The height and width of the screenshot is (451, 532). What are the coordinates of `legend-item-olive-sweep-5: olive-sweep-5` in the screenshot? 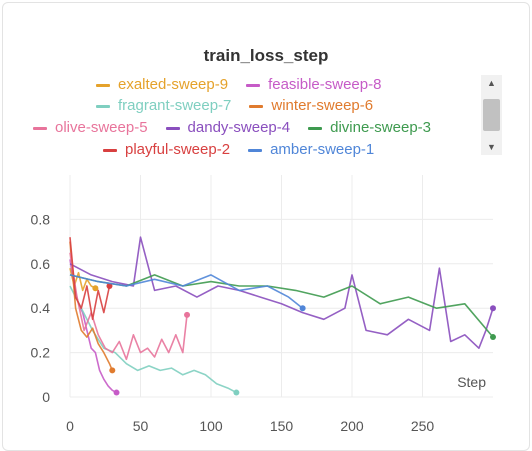 It's located at (90, 127).